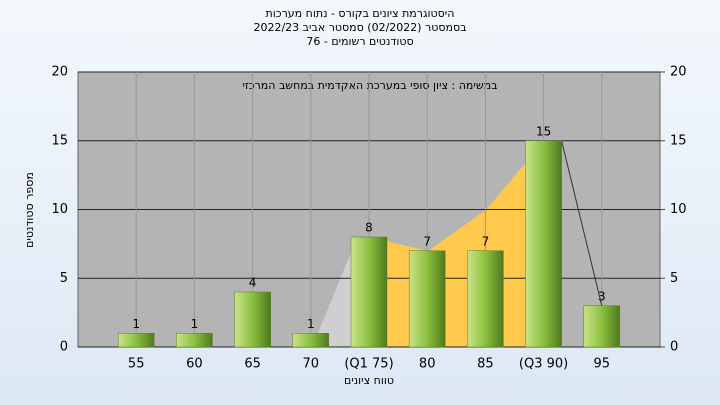 The width and height of the screenshot is (720, 405). Describe the element at coordinates (674, 278) in the screenshot. I see `y2-tick-label: 5` at that location.